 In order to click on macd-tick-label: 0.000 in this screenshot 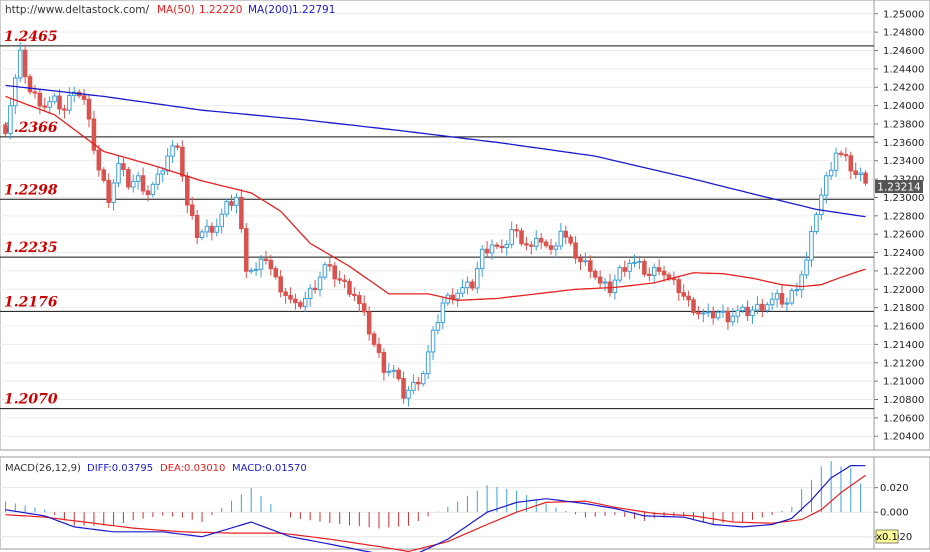, I will do `click(894, 513)`.